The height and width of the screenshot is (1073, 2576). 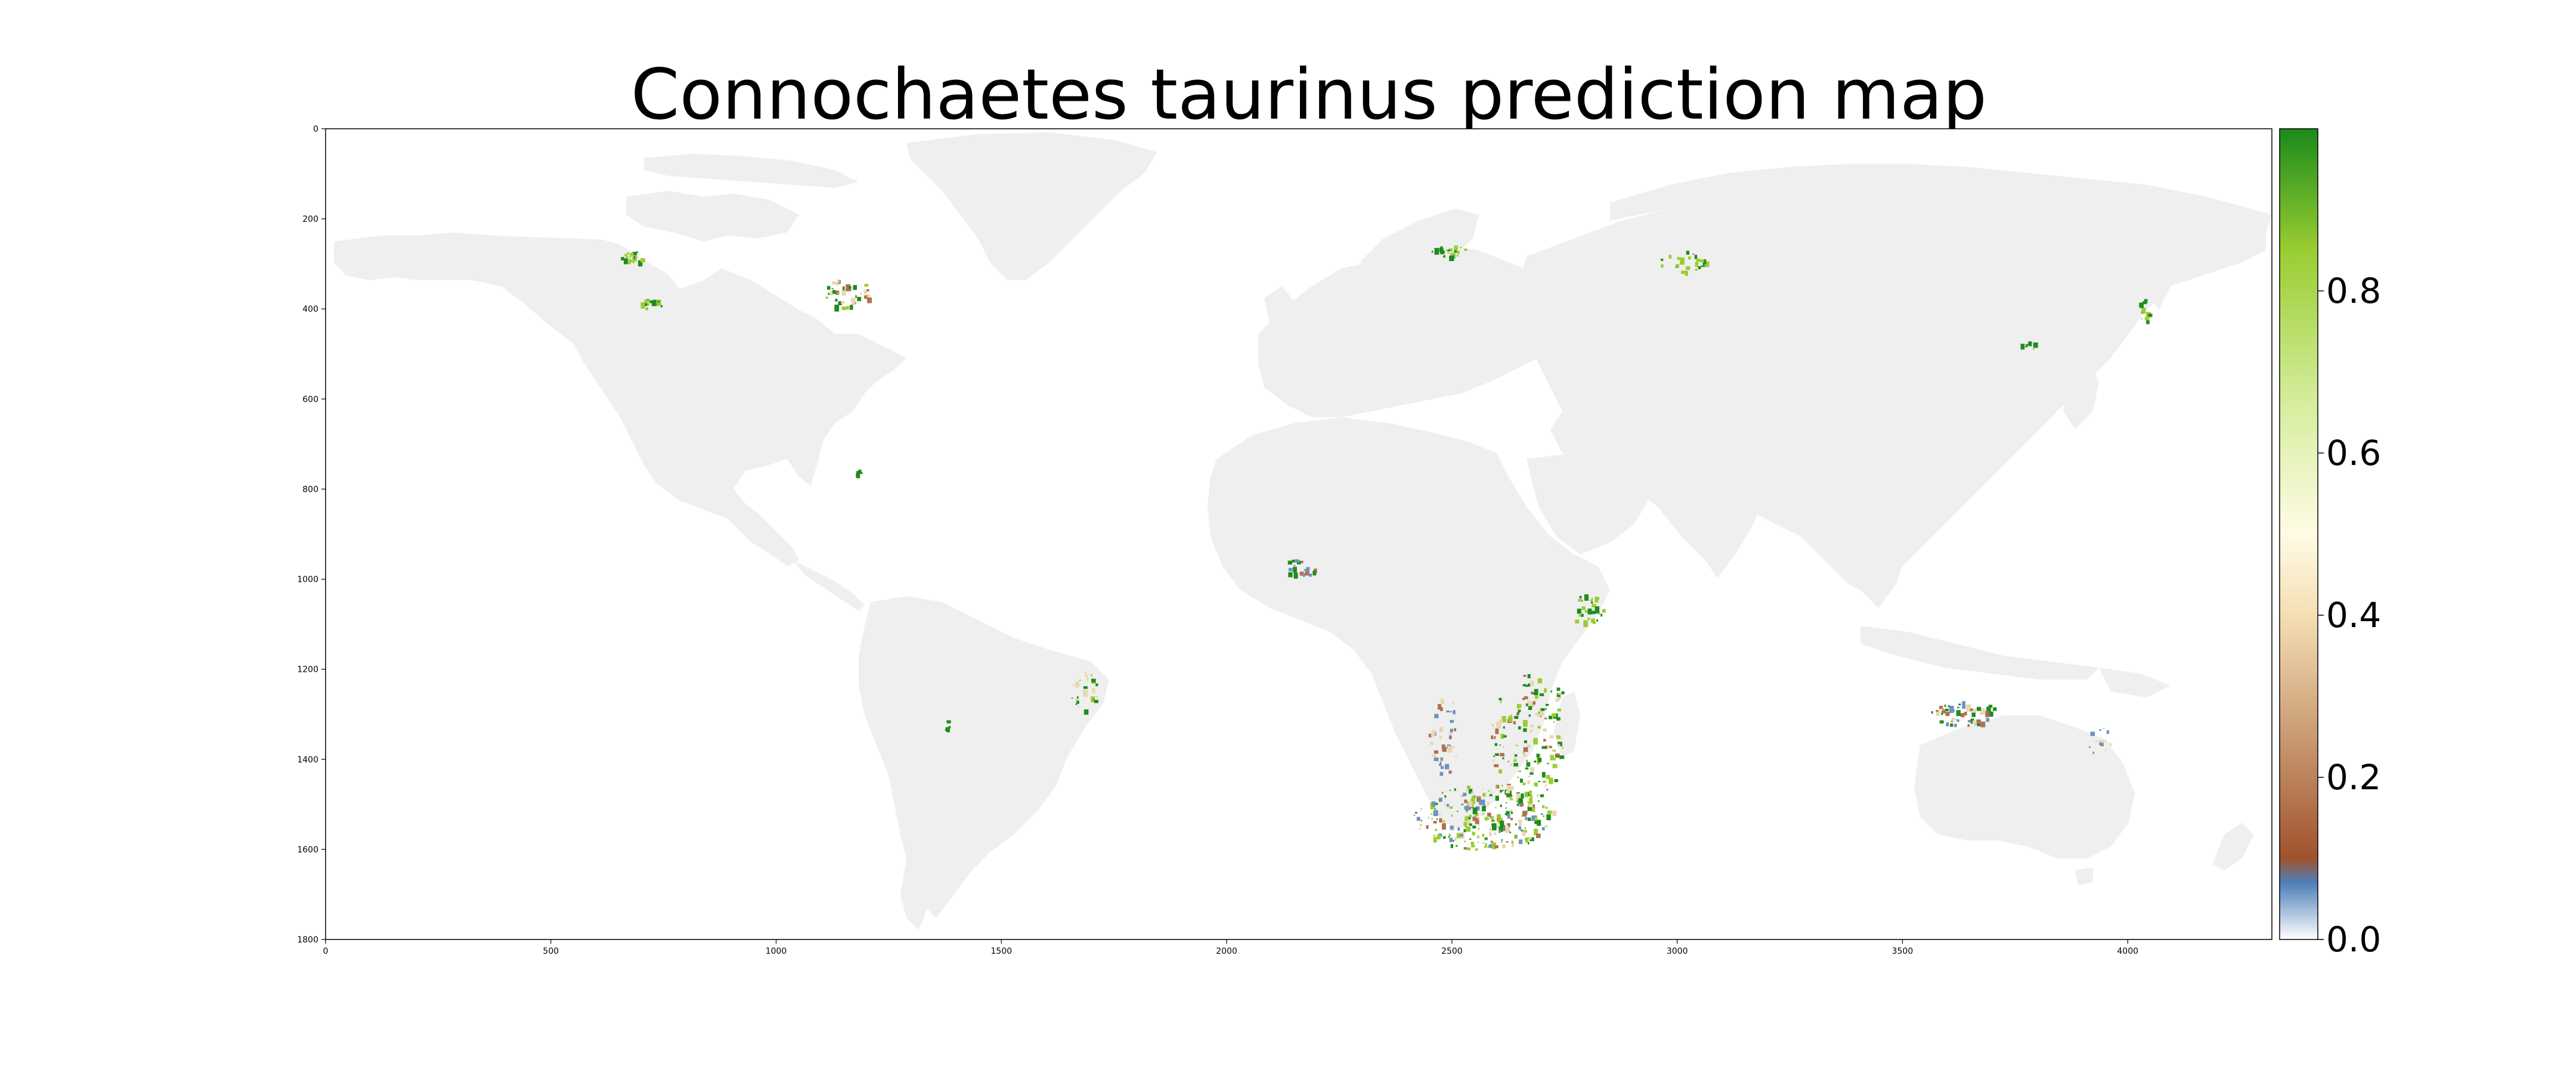 I want to click on scandinavia, so click(x=1419, y=240).